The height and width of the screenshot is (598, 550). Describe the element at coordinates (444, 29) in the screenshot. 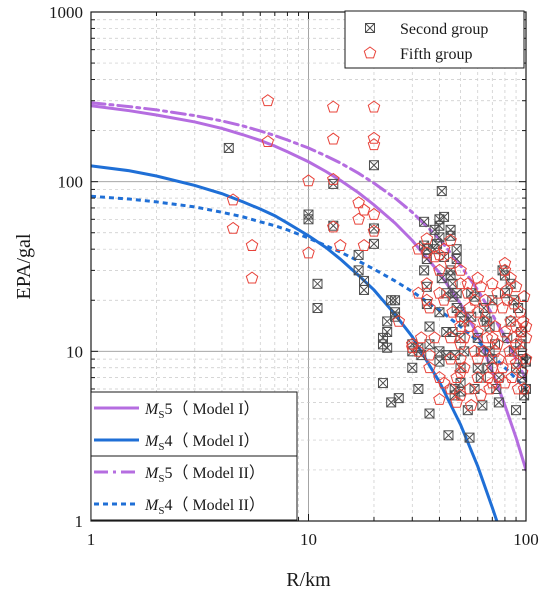

I see `legend-top-label: Second group` at that location.